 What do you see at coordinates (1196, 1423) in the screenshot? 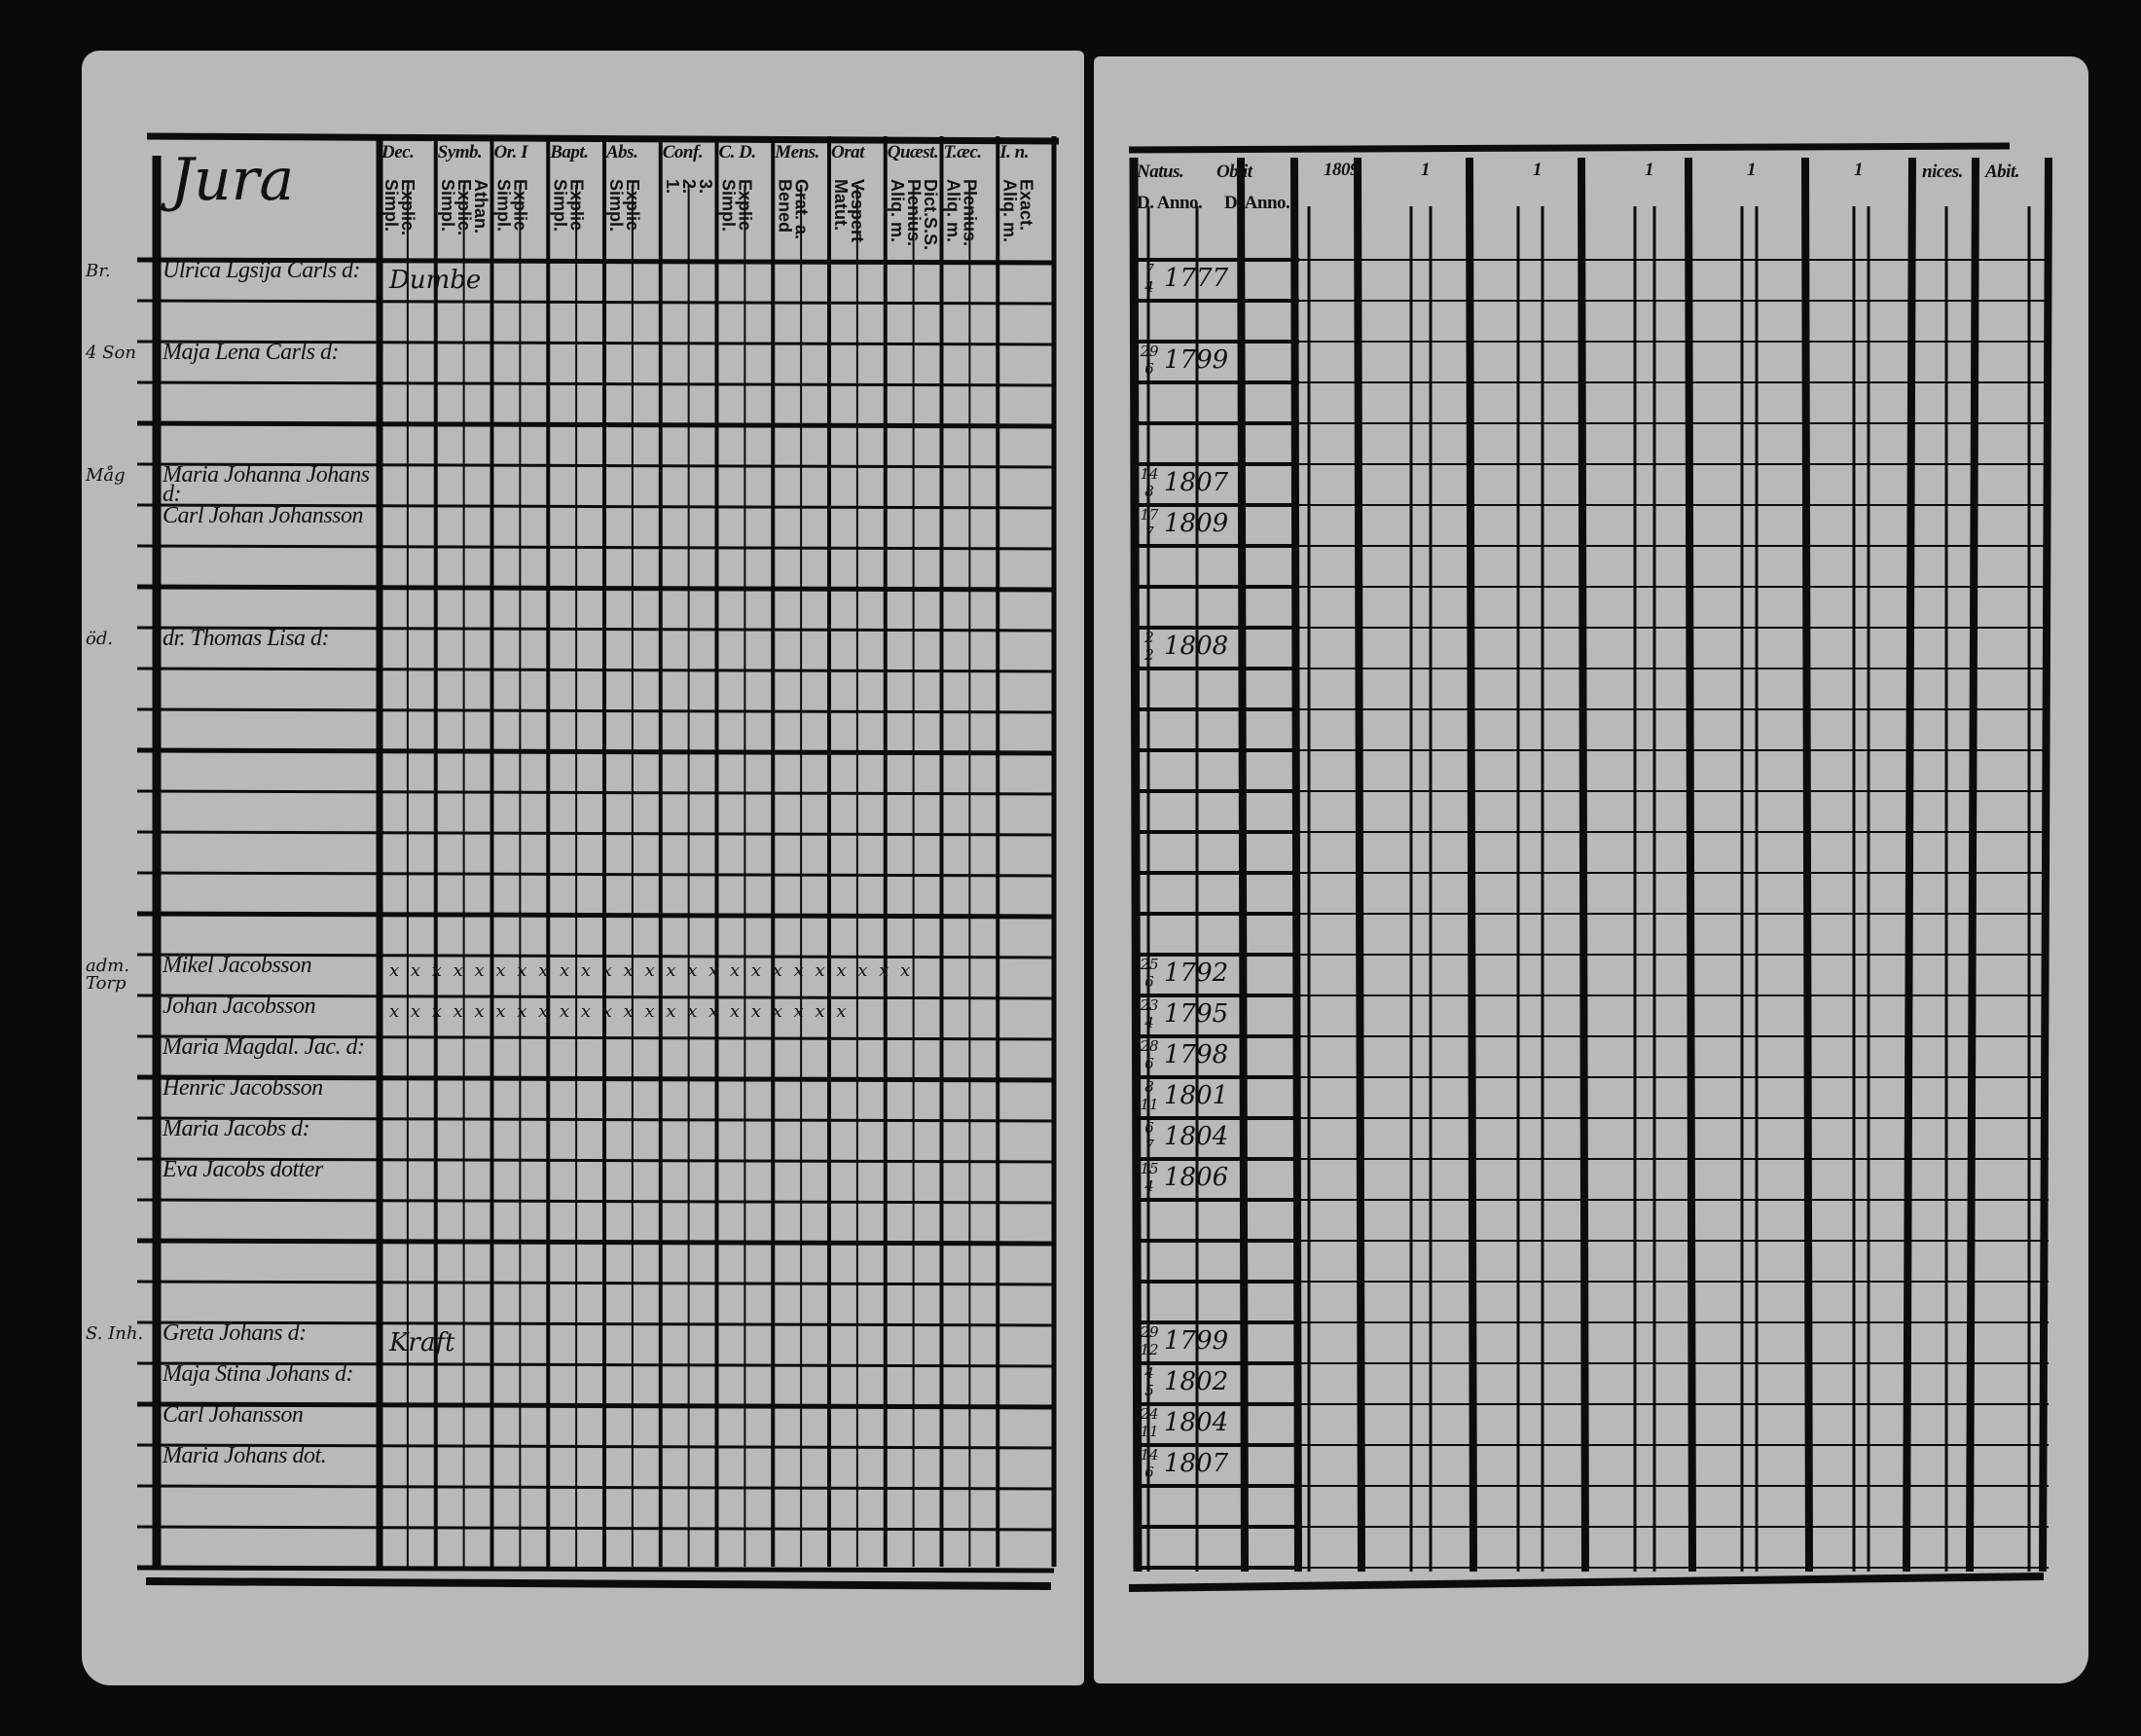
I see `birth-year: 1804` at bounding box center [1196, 1423].